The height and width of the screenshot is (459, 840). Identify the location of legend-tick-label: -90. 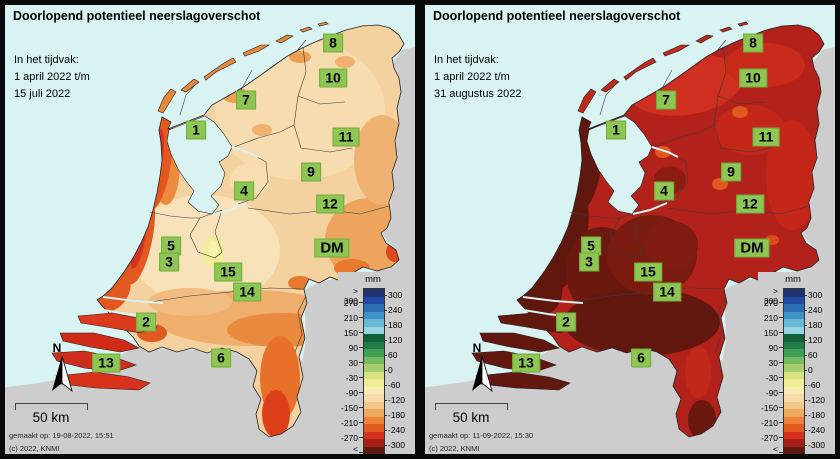
(351, 393).